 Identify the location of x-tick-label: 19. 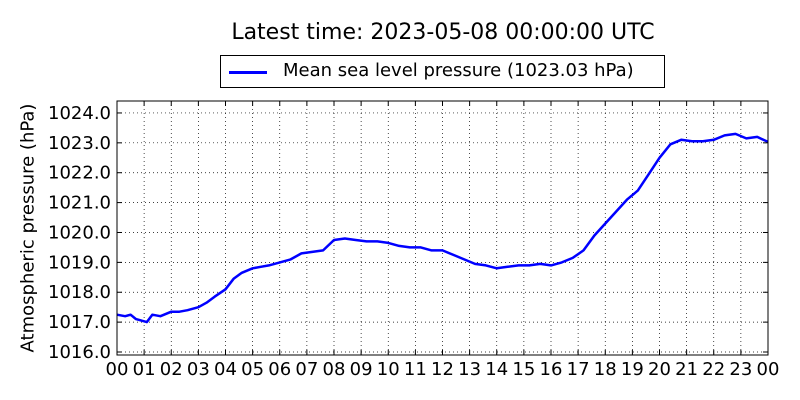
(632, 369).